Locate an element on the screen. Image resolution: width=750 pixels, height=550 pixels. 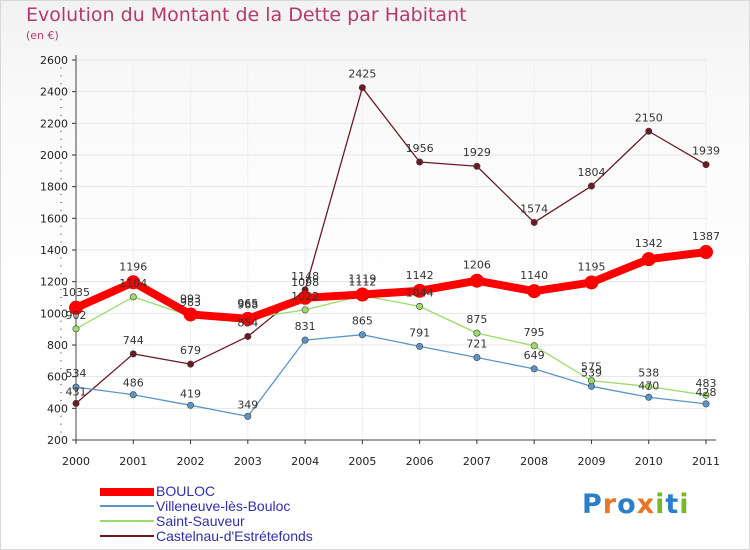
data-label-1: 791 is located at coordinates (419, 332).